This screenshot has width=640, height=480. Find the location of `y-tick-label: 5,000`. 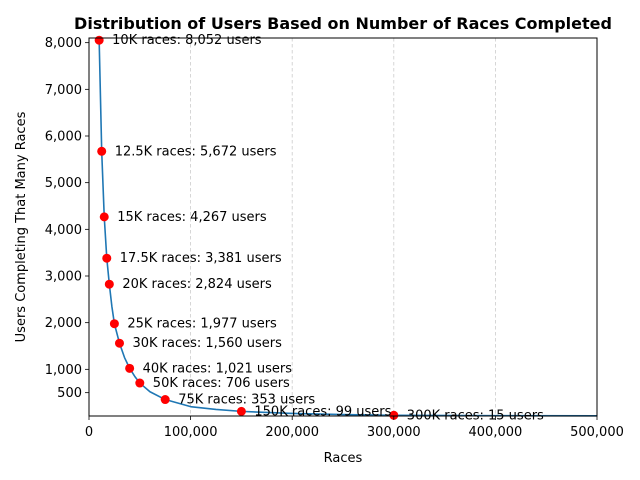

y-tick-label: 5,000 is located at coordinates (63, 183).